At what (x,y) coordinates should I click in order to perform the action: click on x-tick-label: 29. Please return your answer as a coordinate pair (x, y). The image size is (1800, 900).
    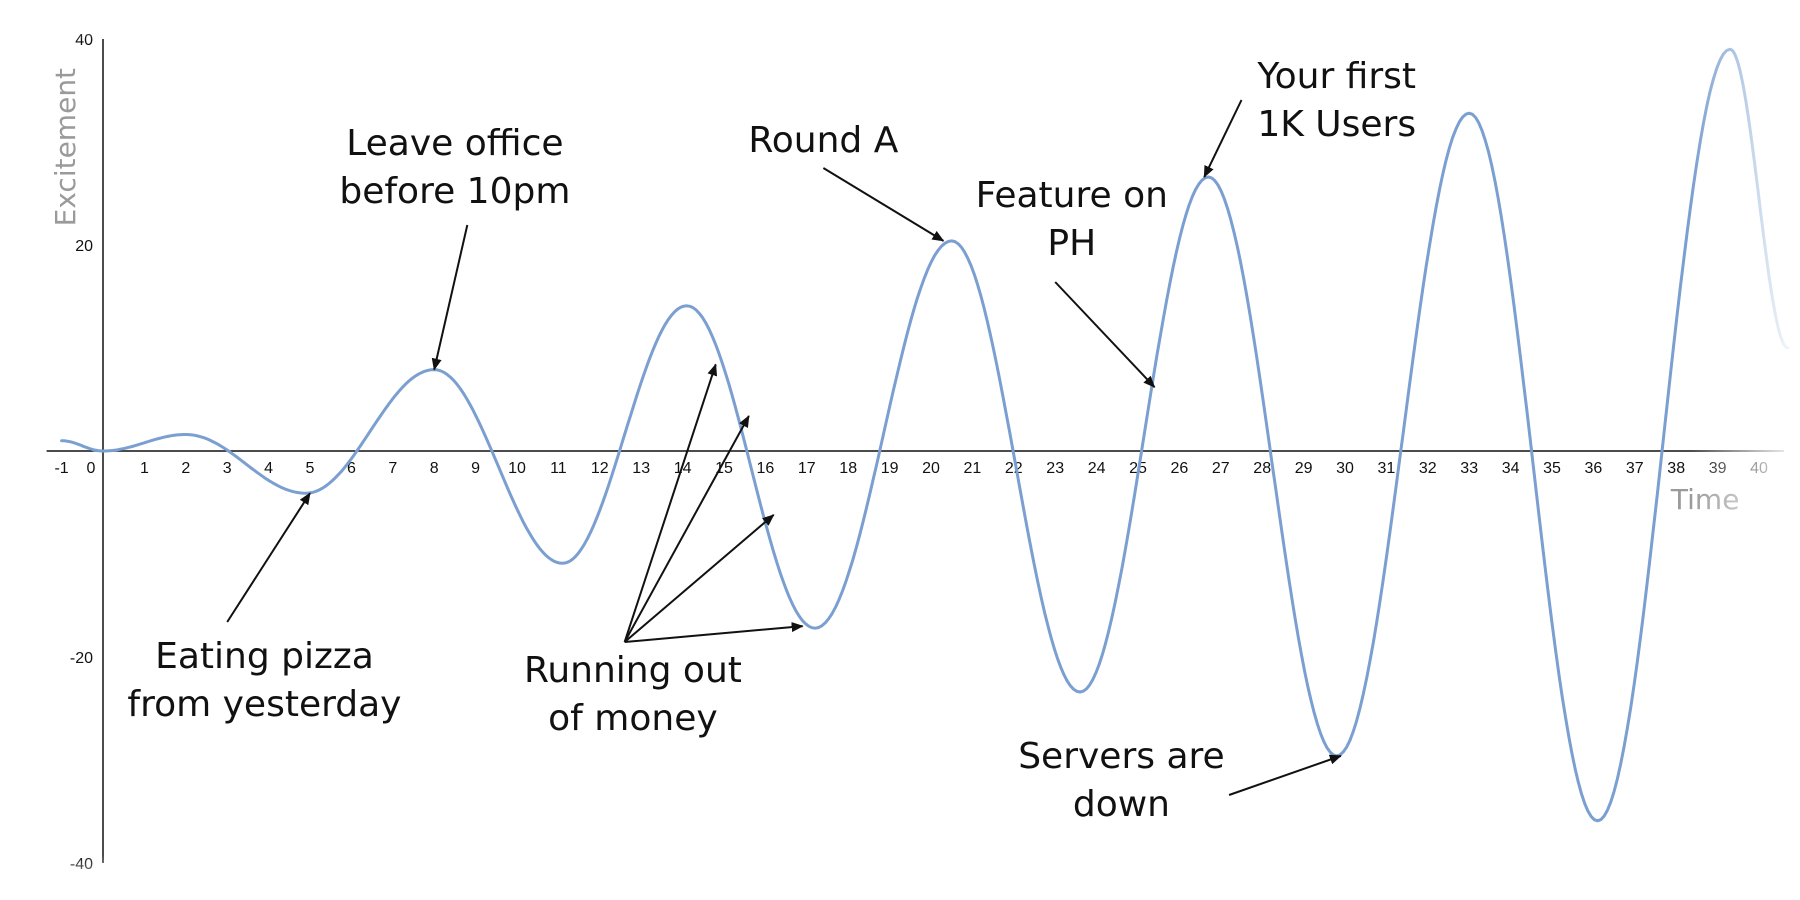
    Looking at the image, I should click on (1304, 468).